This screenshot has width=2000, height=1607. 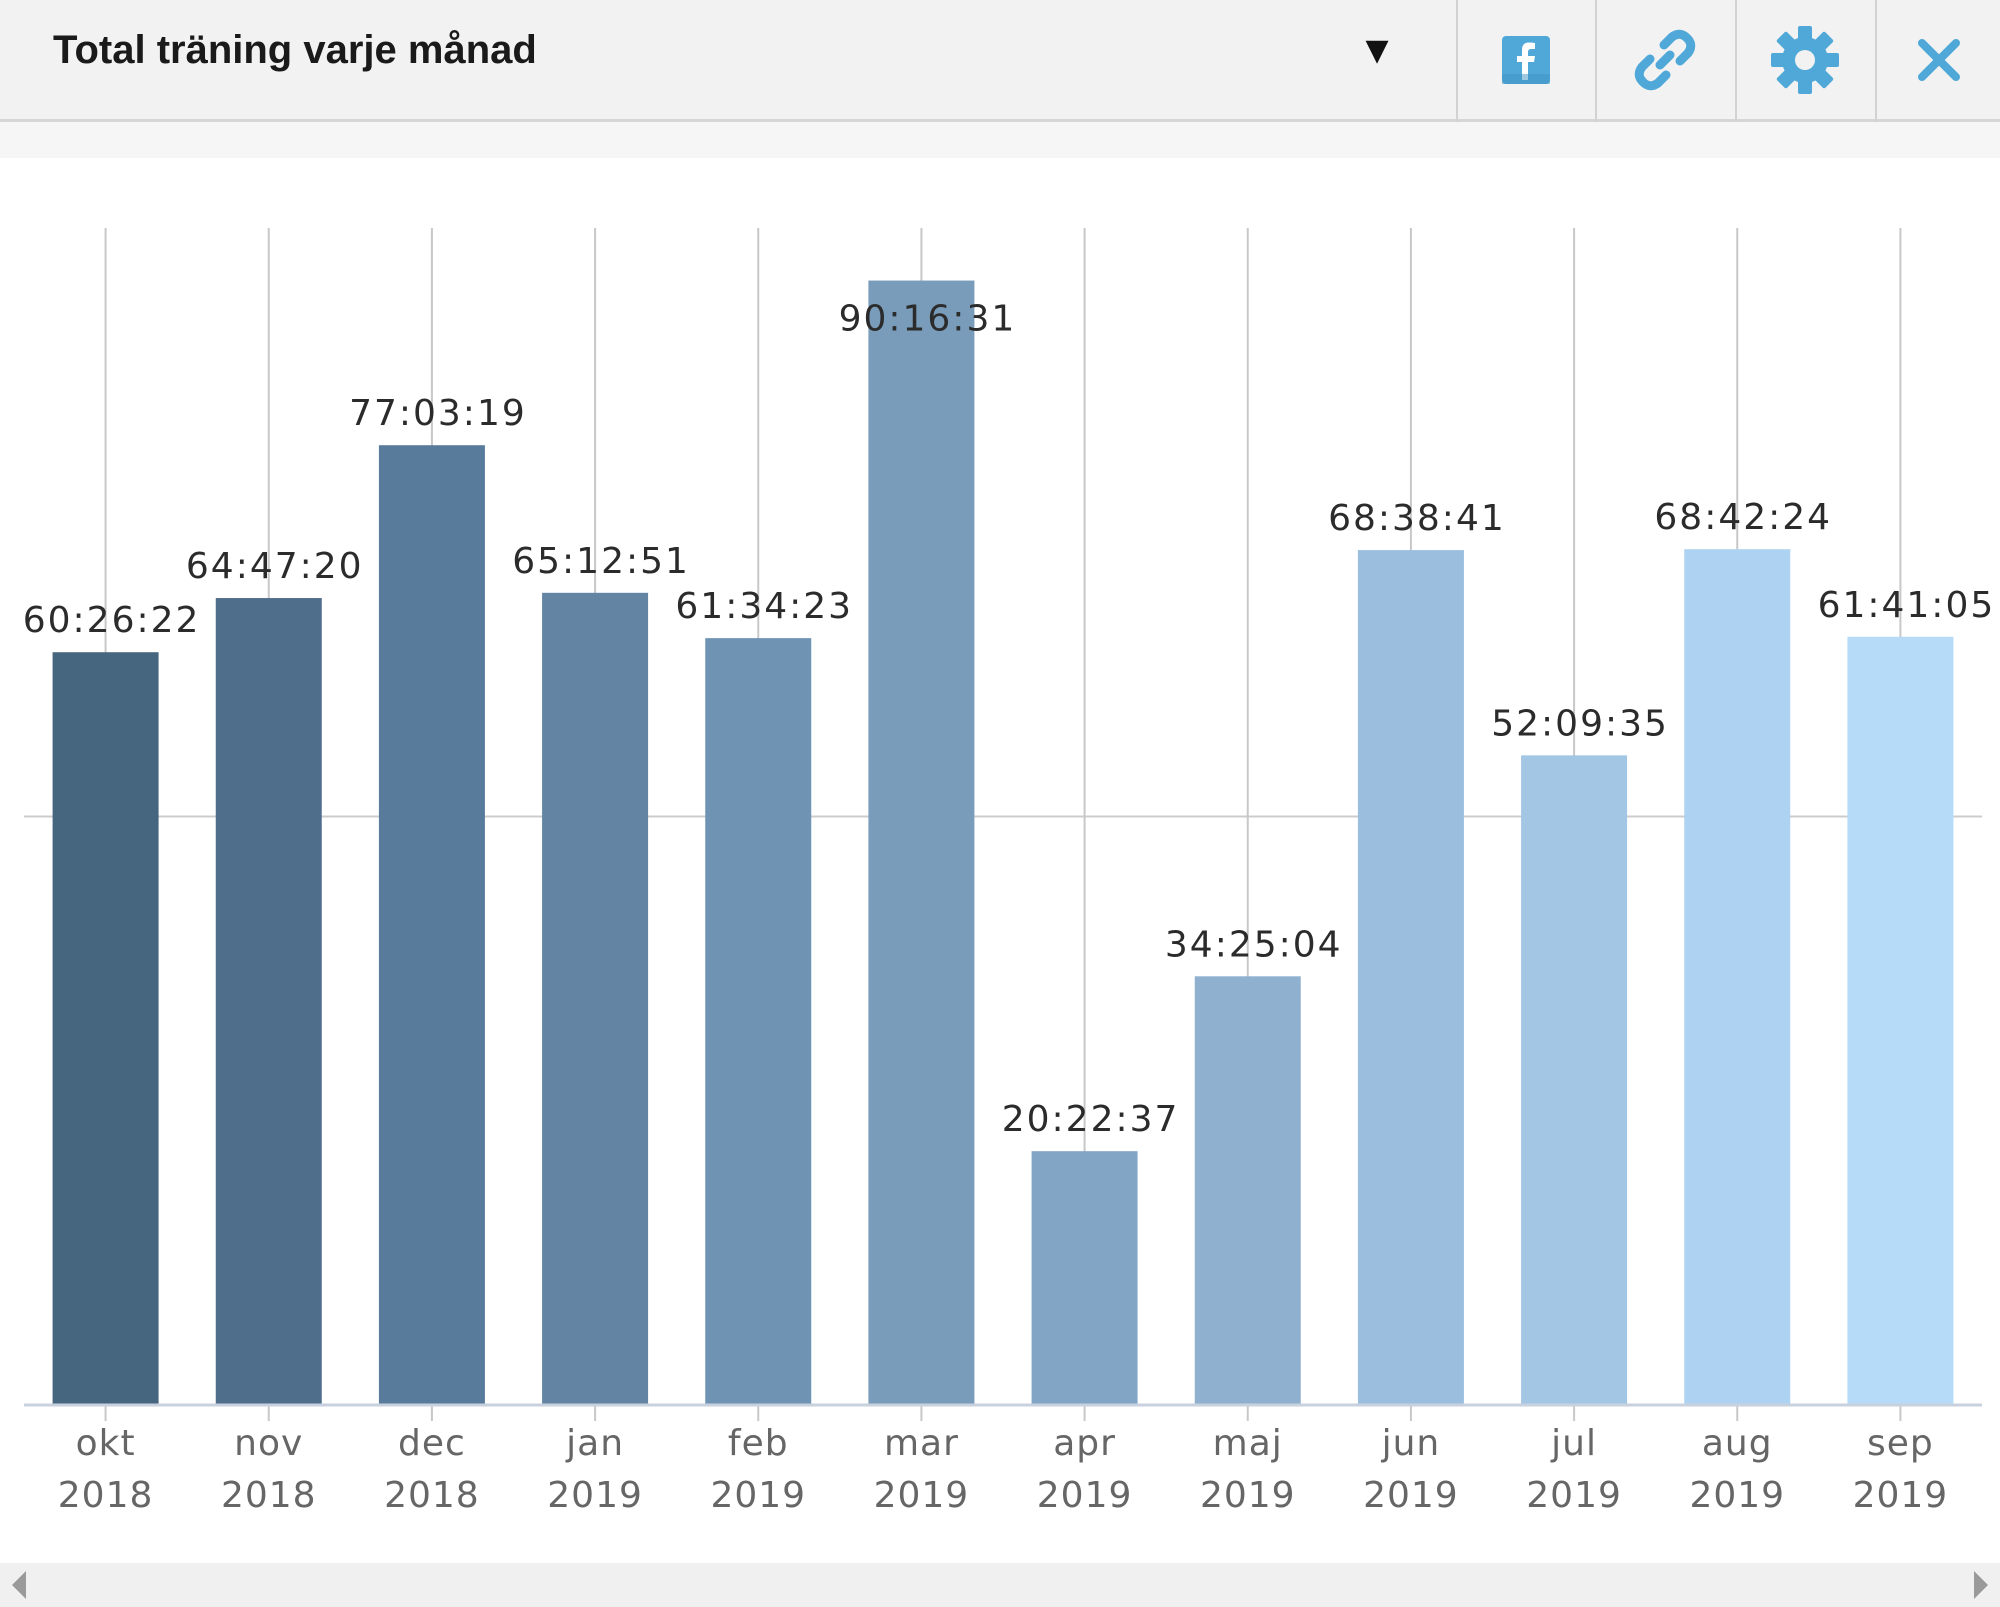 What do you see at coordinates (1580, 723) in the screenshot?
I see `data-label: 52:09:35` at bounding box center [1580, 723].